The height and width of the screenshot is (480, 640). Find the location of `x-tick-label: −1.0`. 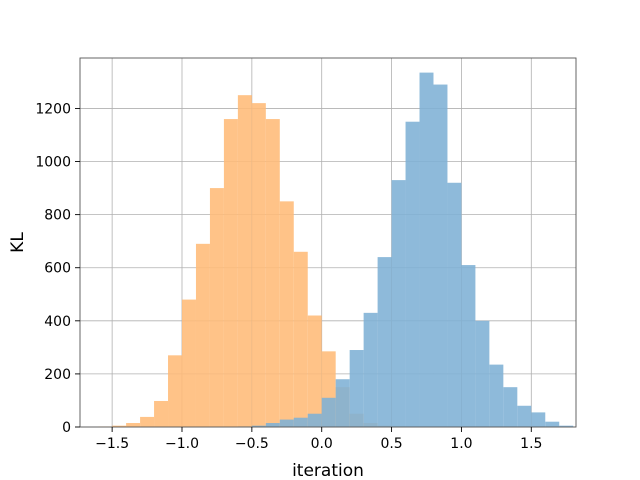

x-tick-label: −1.0 is located at coordinates (182, 444).